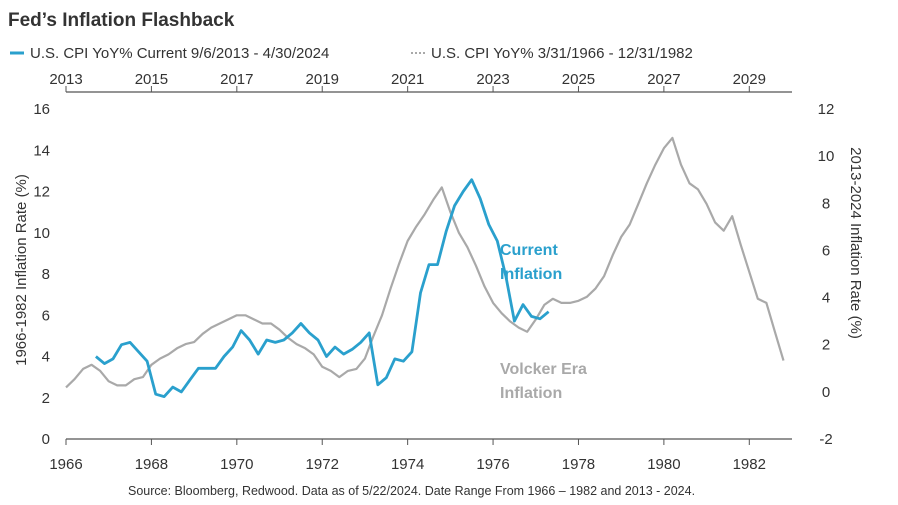 The image size is (898, 505). I want to click on top-tick-label: 2015, so click(151, 79).